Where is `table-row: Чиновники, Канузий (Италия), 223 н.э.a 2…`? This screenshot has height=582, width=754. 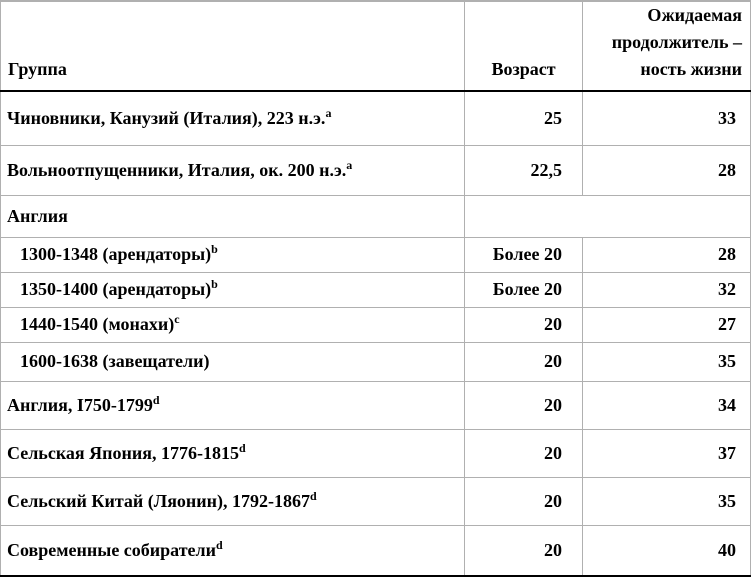 table-row: Чиновники, Канузий (Италия), 223 н.э.a 2… is located at coordinates (375, 117).